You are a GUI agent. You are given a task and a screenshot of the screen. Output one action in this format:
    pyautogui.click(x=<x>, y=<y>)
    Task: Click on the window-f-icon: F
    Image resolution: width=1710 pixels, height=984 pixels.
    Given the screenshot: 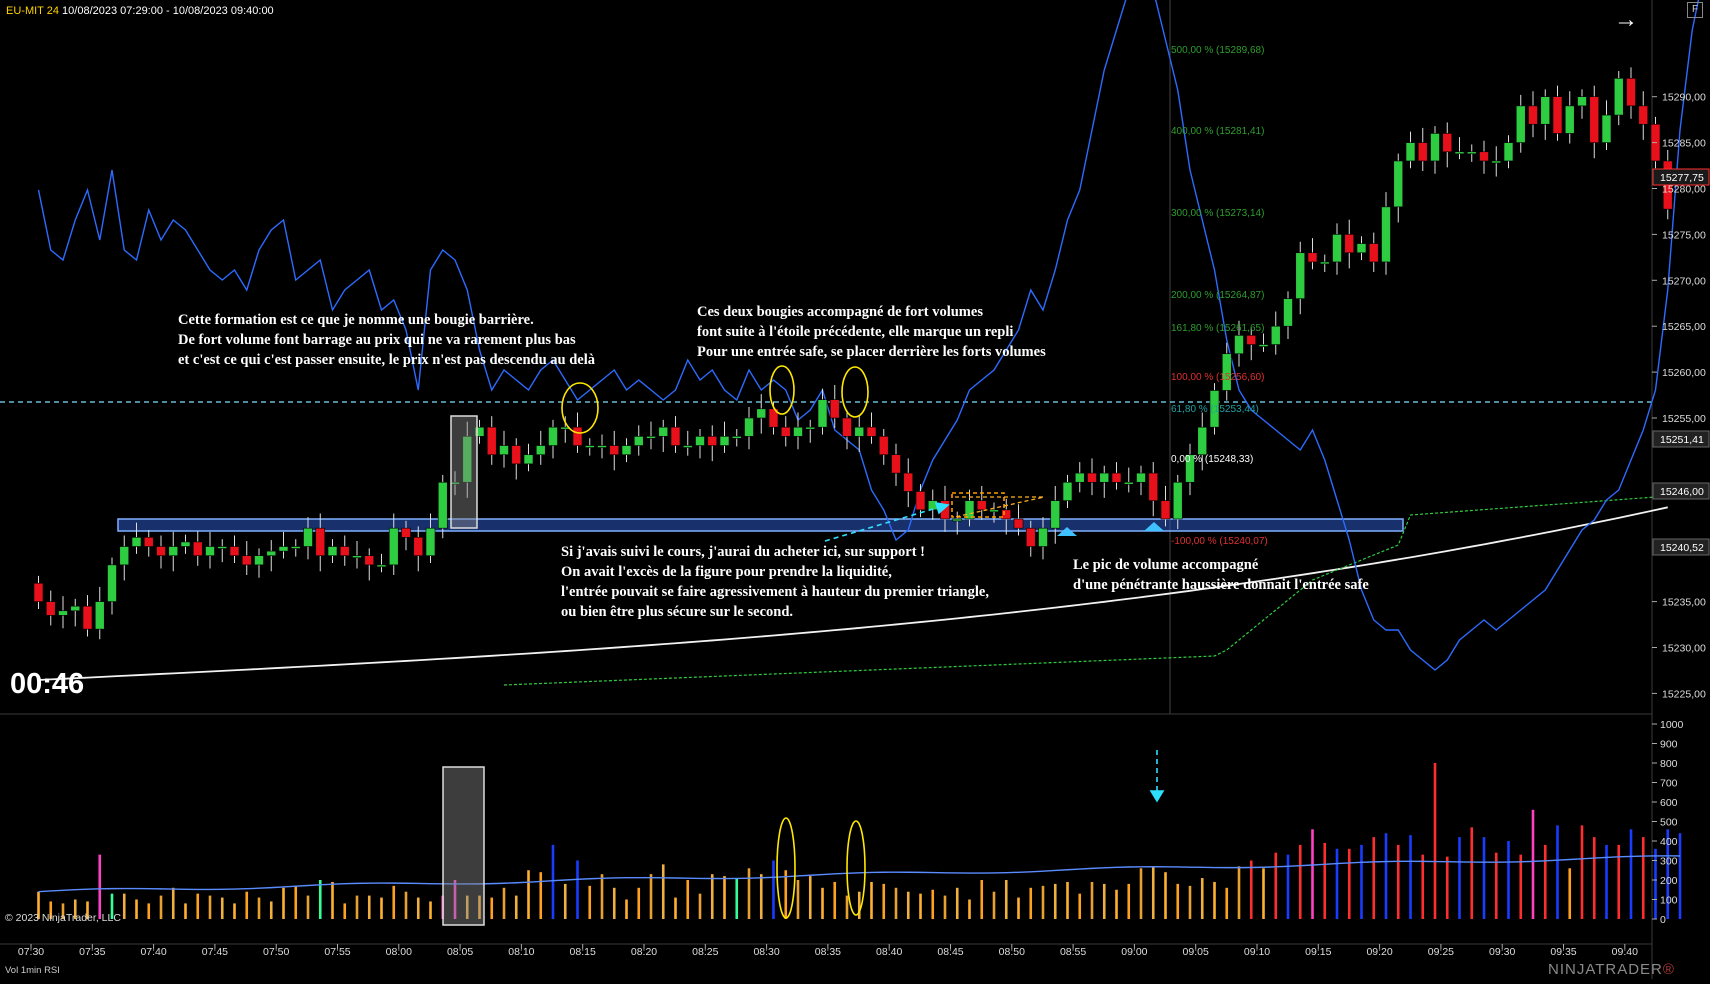 What is the action you would take?
    pyautogui.click(x=1695, y=10)
    